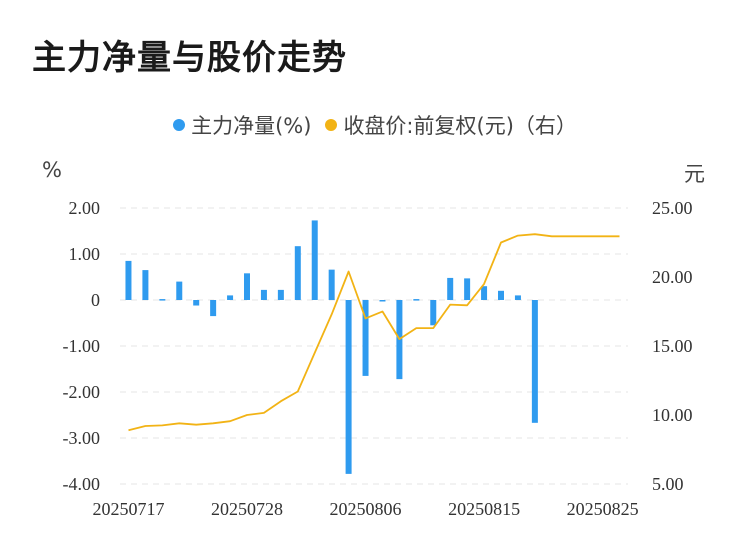  Describe the element at coordinates (672, 415) in the screenshot. I see `right-tick-label: 10.00` at that location.